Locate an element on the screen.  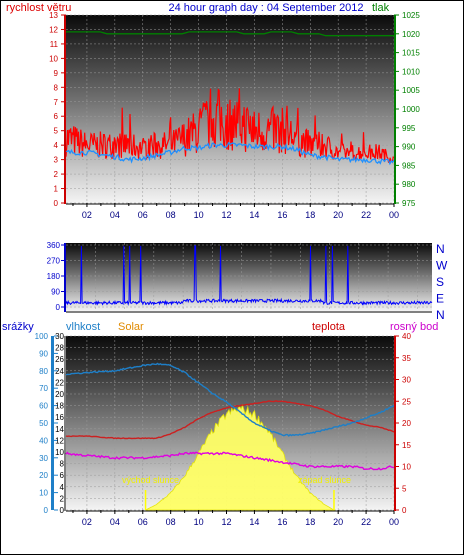
direction-tick-label: 0 is located at coordinates (58, 307).